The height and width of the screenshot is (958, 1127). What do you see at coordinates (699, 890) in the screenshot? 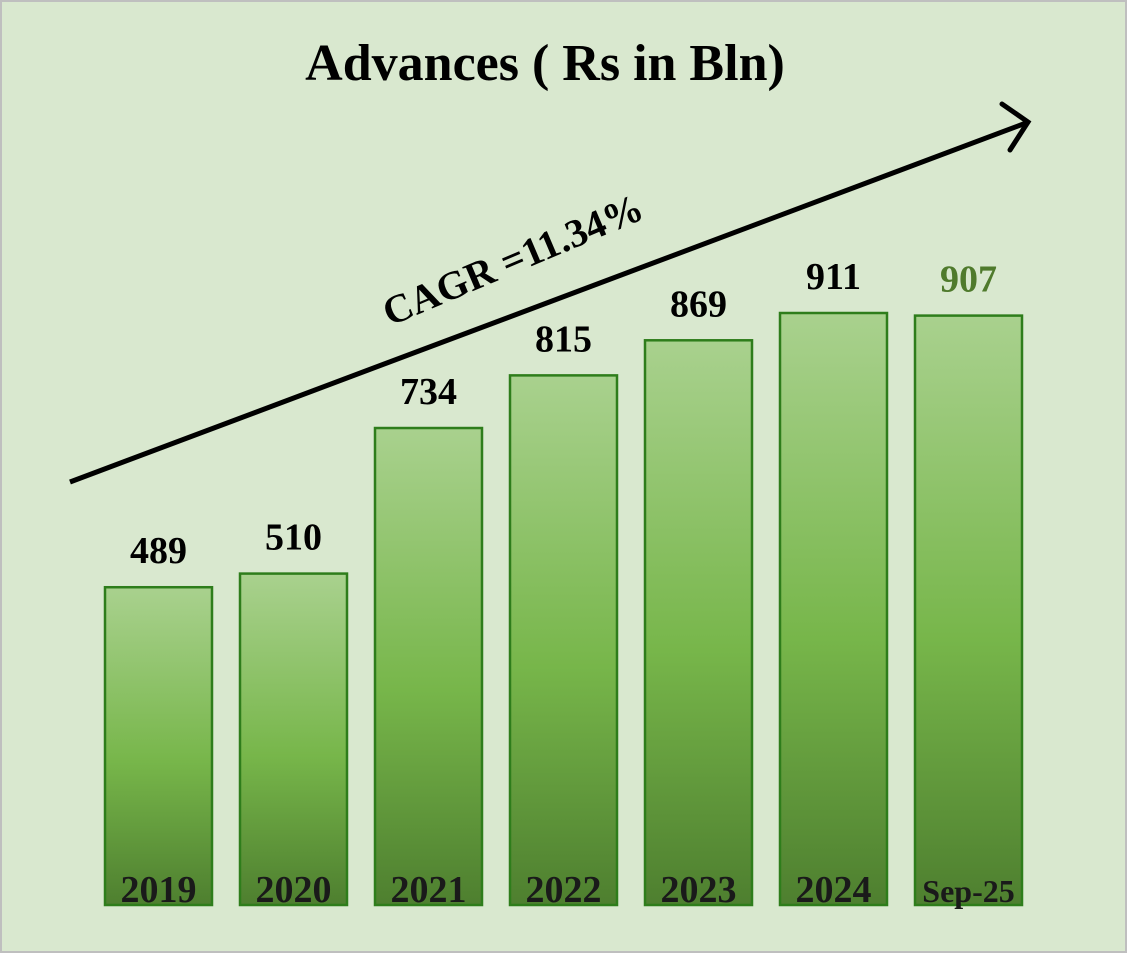
I see `x-tick-label: 2023` at bounding box center [699, 890].